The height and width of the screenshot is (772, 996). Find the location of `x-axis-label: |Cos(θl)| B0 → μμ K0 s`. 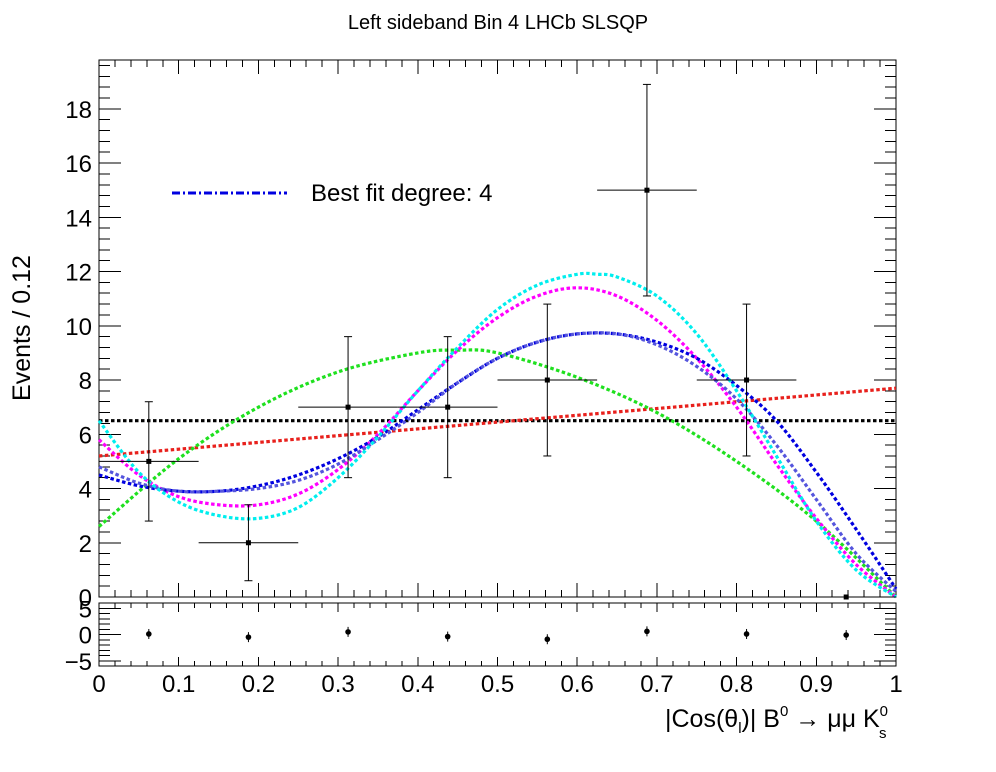

x-axis-label: |Cos(θl)| B0 → μμ K0 s is located at coordinates (776, 722).